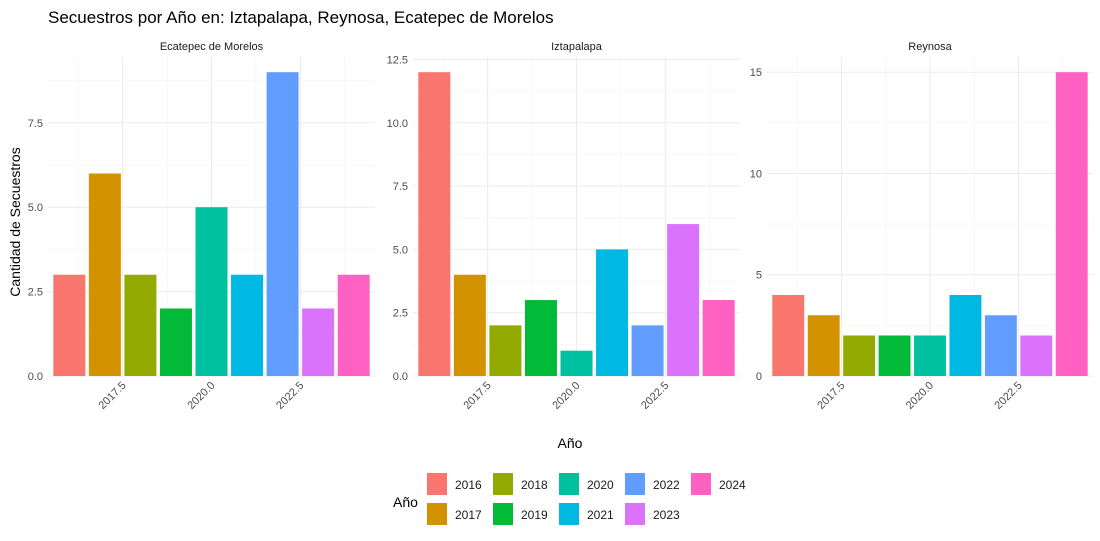 Image resolution: width=1100 pixels, height=541 pixels. I want to click on y-axis-title: Cantidad de Secuestros, so click(15, 221).